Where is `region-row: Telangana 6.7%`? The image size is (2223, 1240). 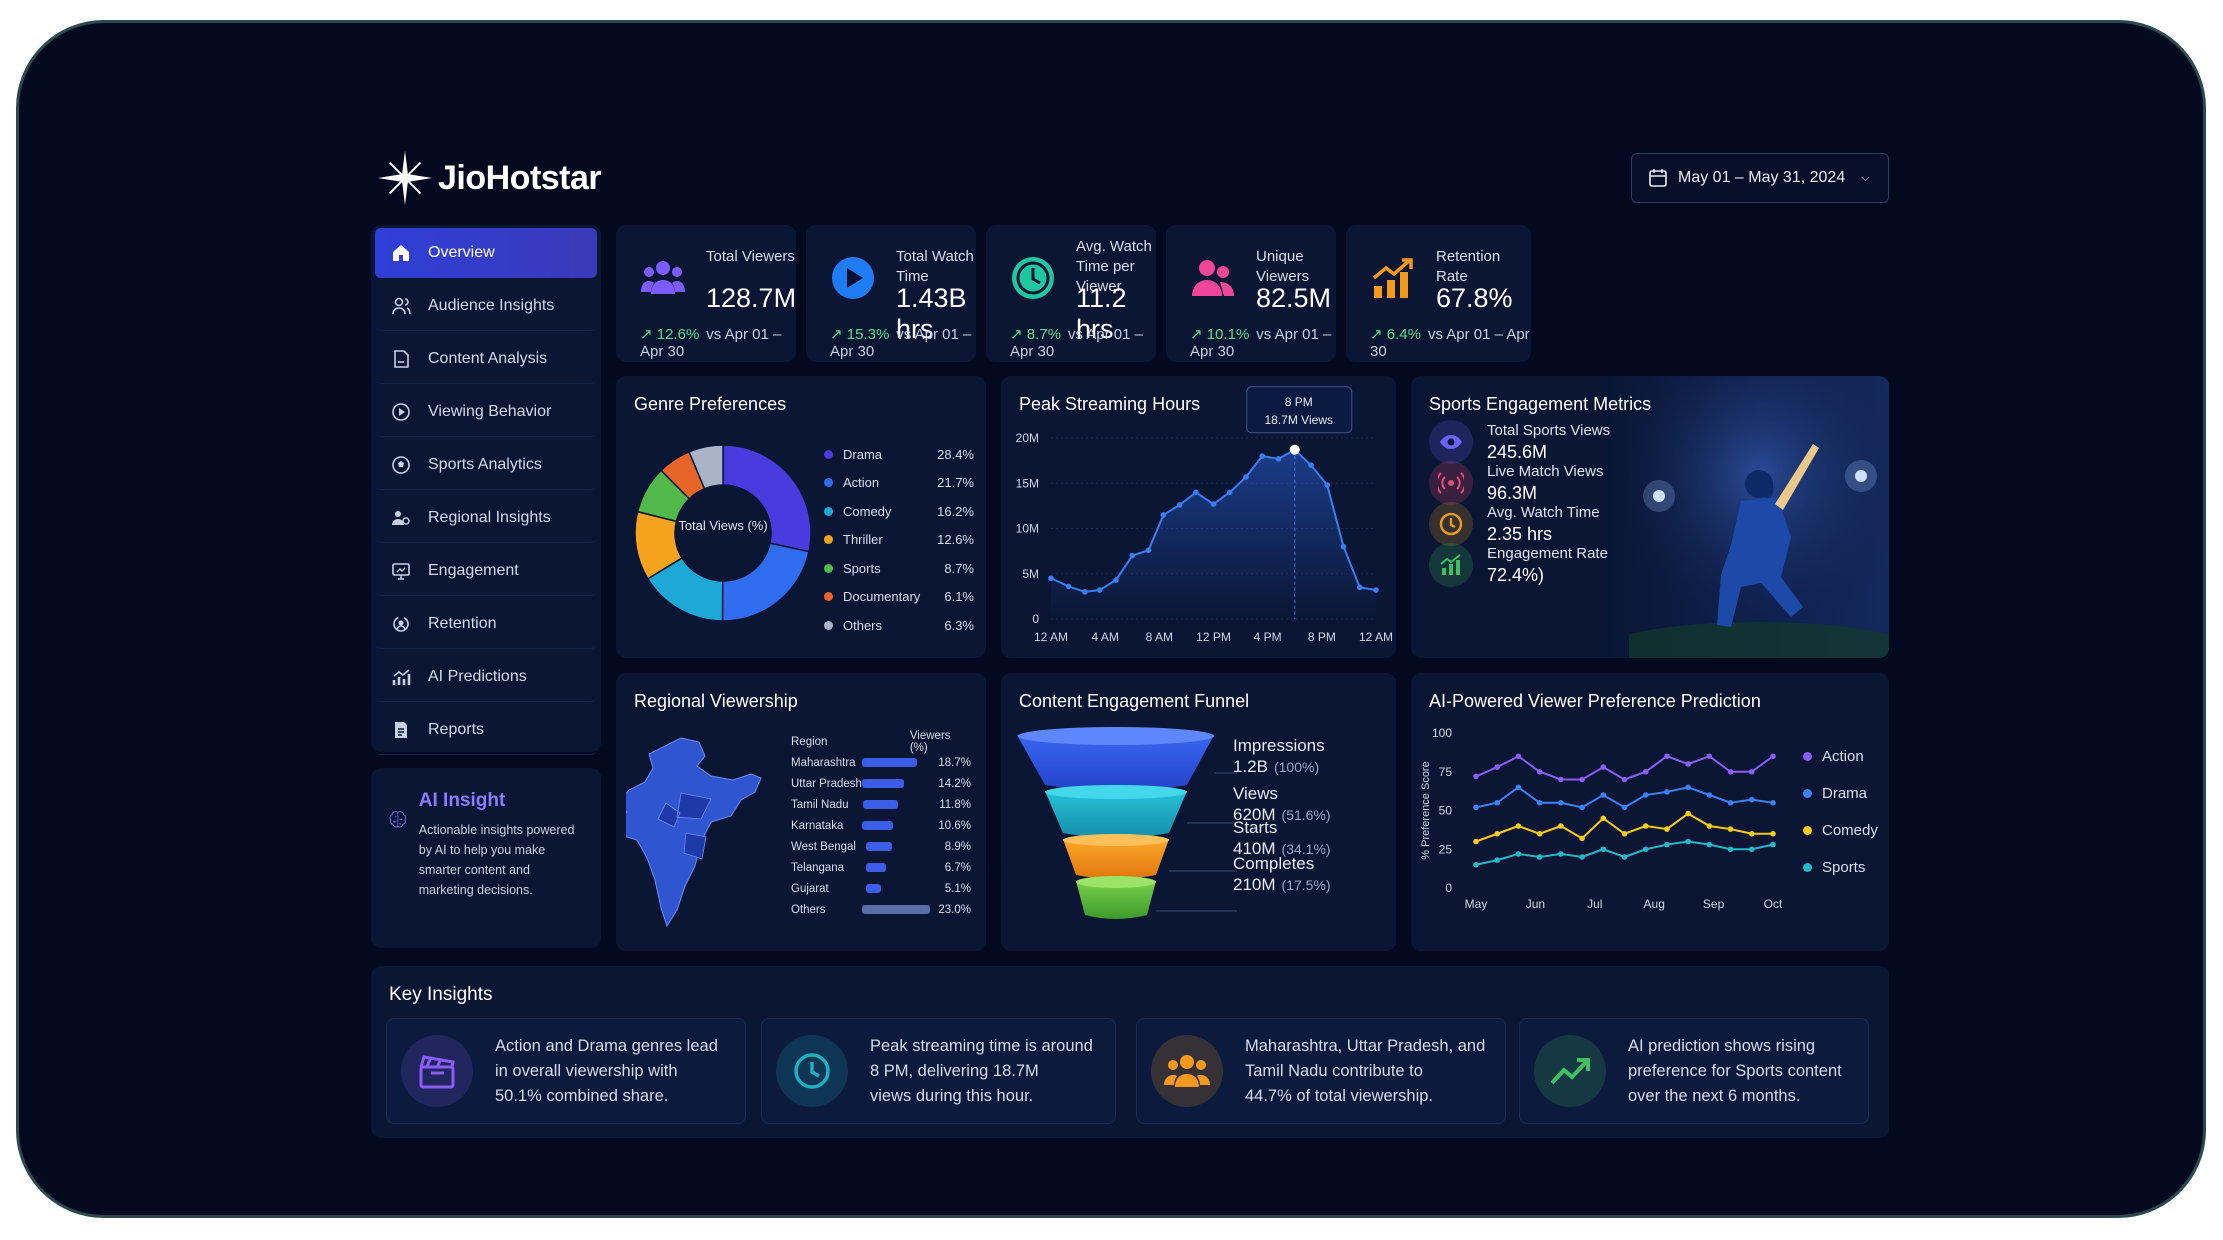
region-row: Telangana 6.7% is located at coordinates (881, 867).